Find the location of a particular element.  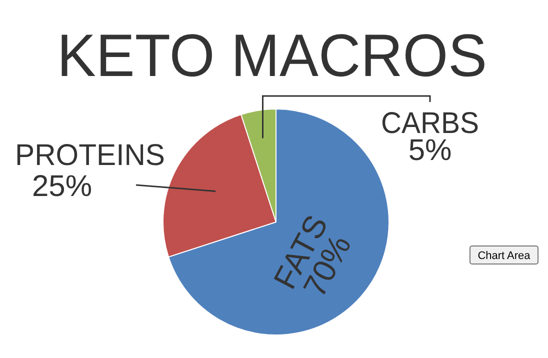

data-label: 25% is located at coordinates (62, 186).